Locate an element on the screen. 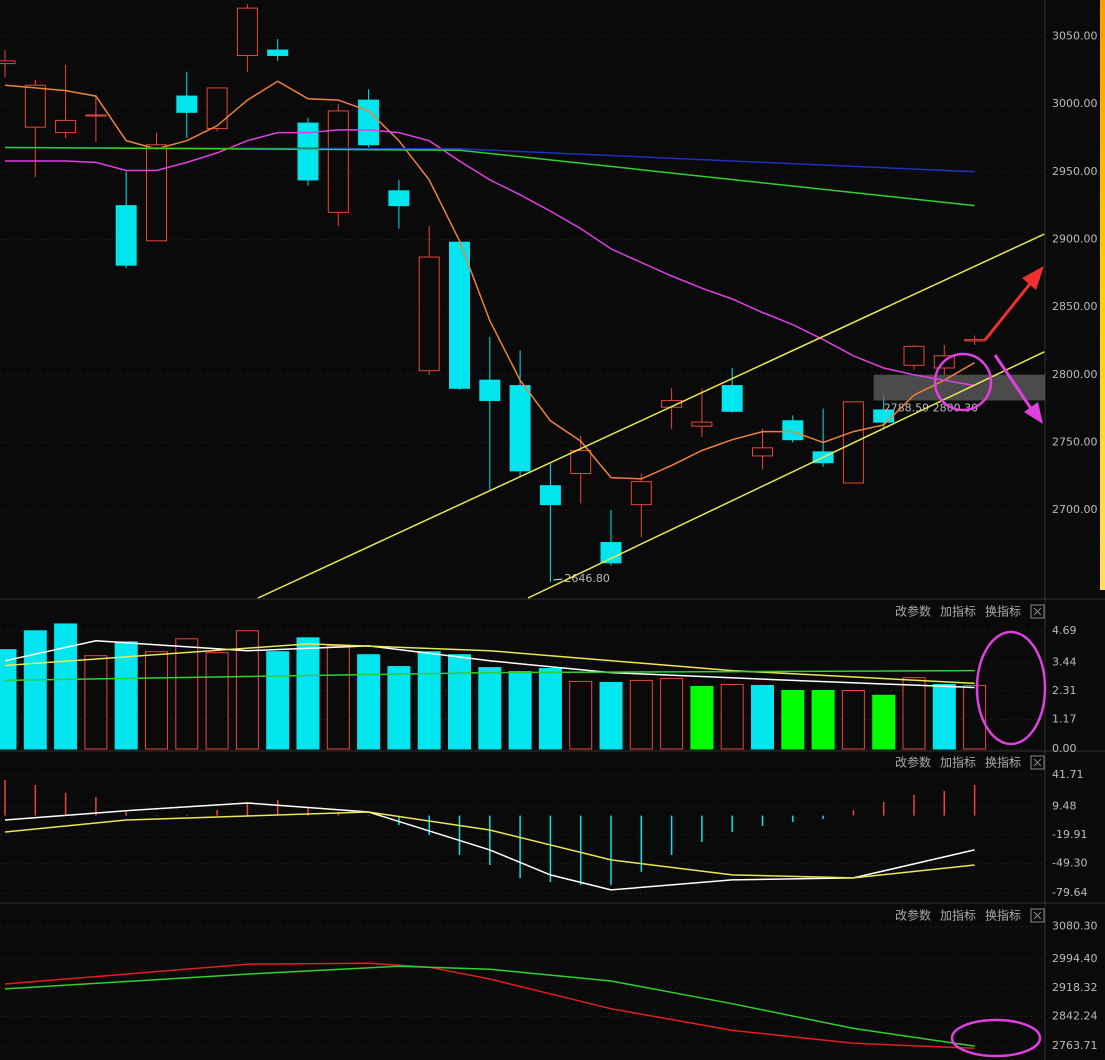 The image size is (1105, 1060). y-tick-label: 0.00 is located at coordinates (1064, 748).